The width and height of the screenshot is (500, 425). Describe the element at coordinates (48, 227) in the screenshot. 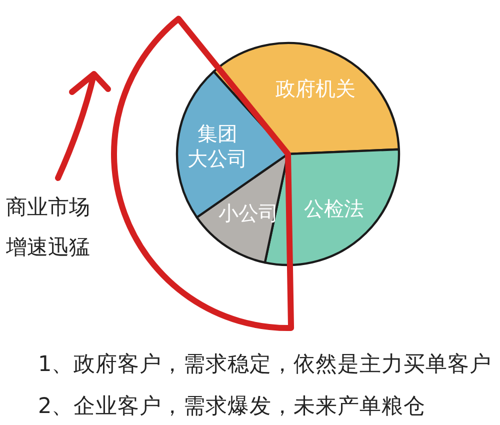

I see `annotation: 商业市场增速迅猛` at that location.